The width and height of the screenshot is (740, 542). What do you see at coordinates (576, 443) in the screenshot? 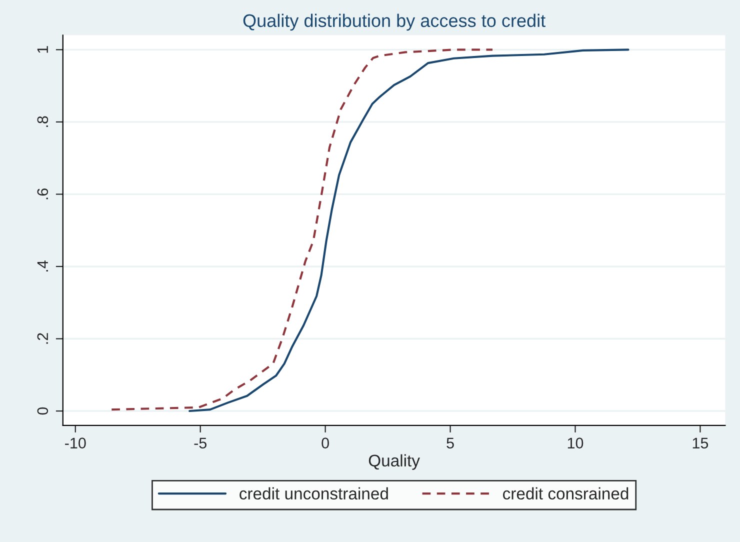
I see `x-tick-label: 10` at bounding box center [576, 443].